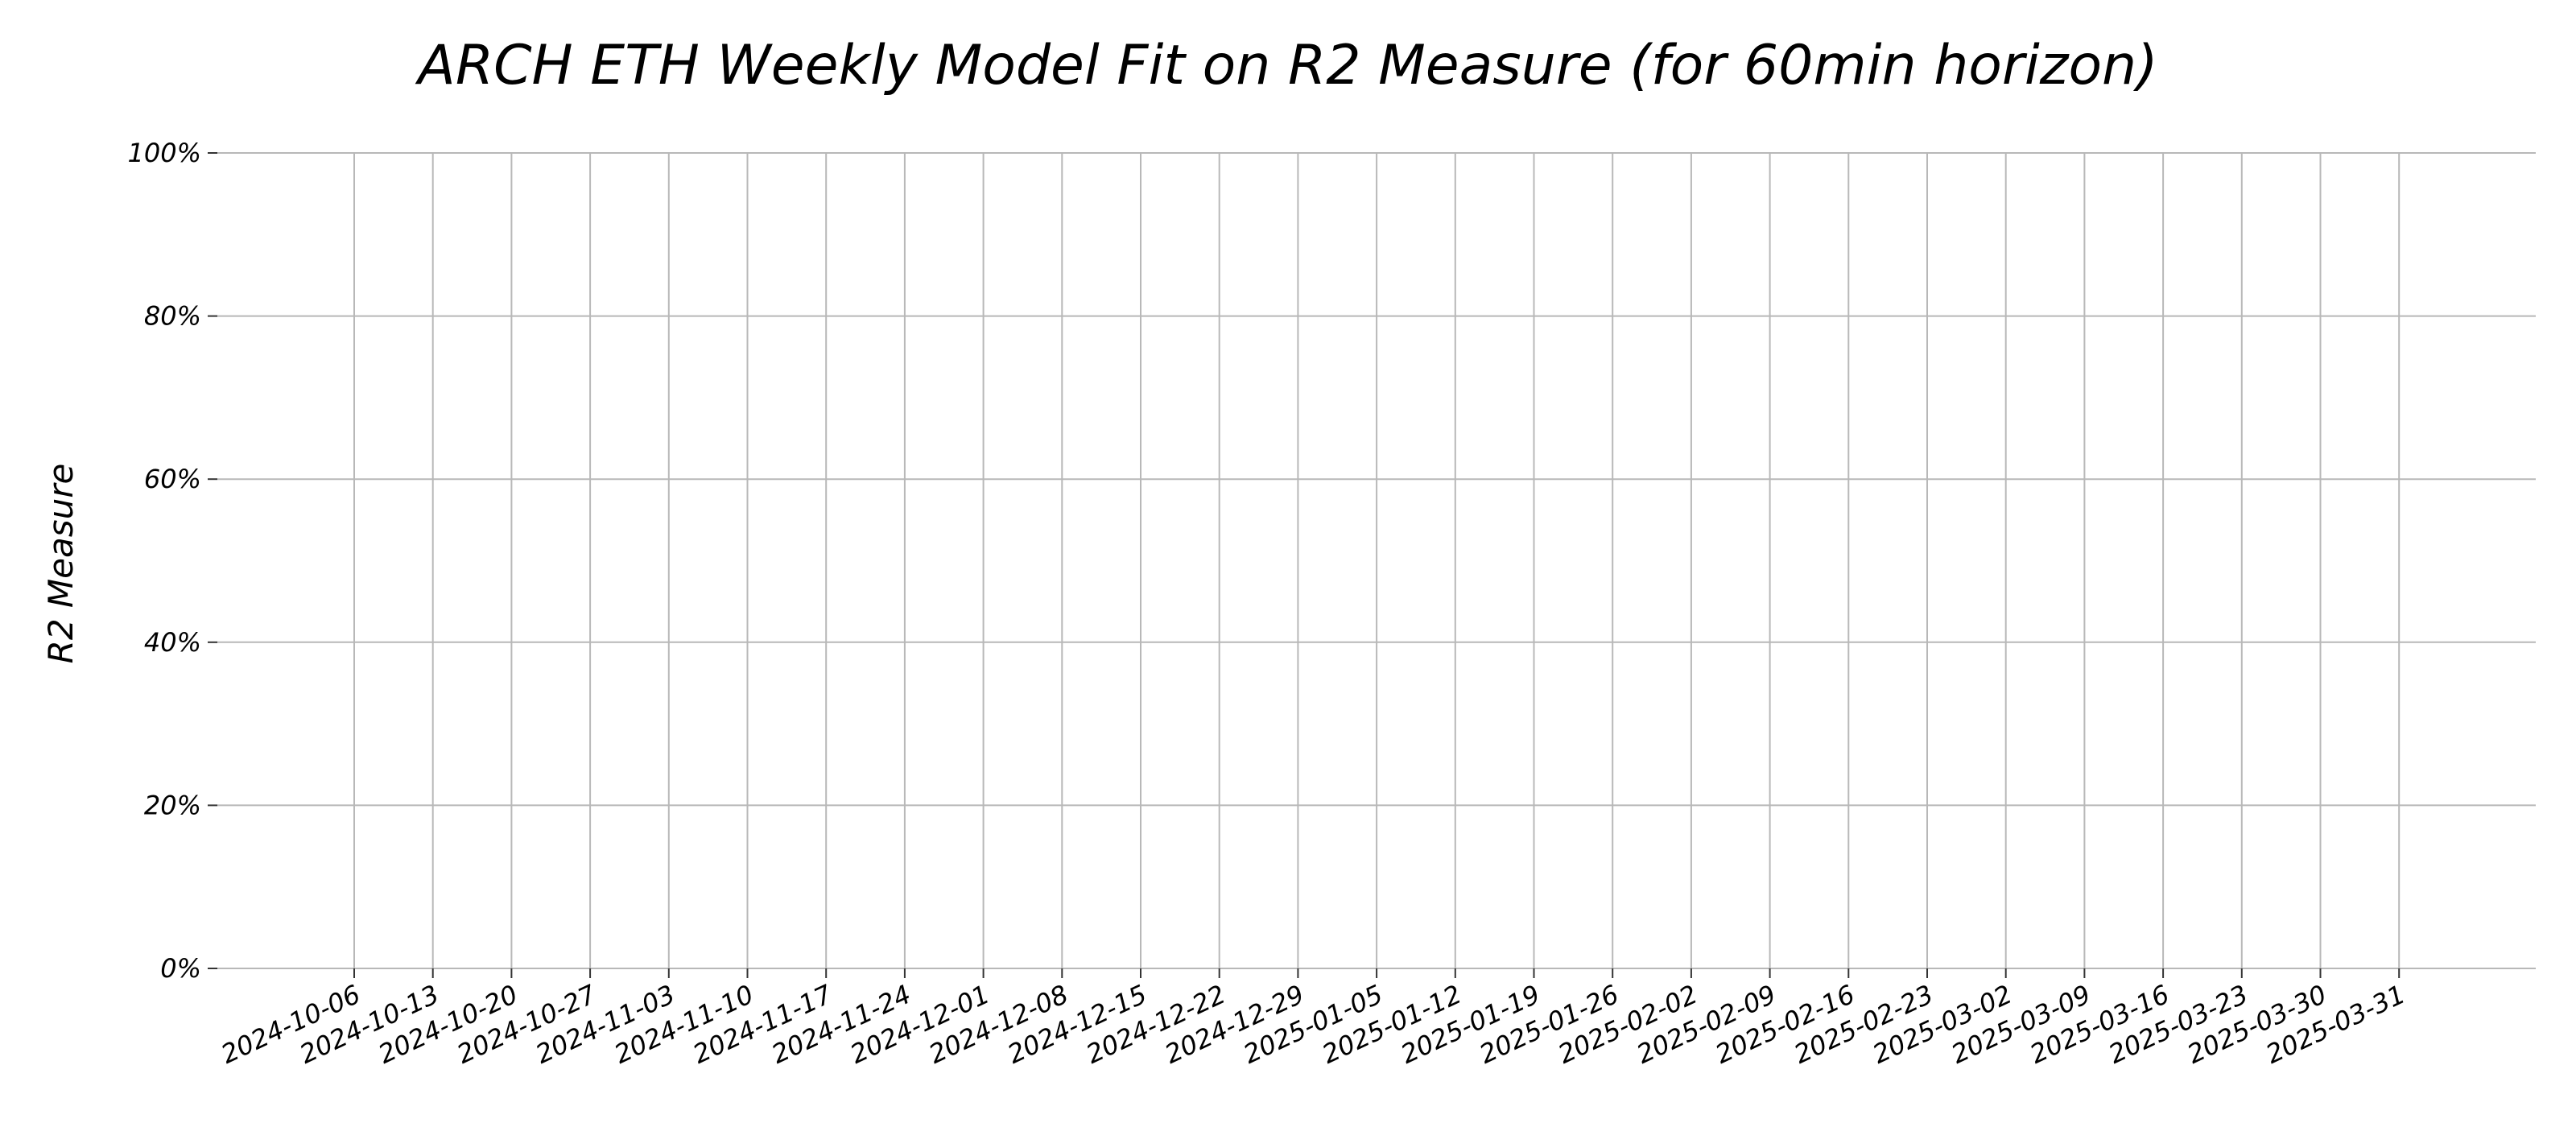  What do you see at coordinates (60, 564) in the screenshot?
I see `y-axis-label: R2 Measure` at bounding box center [60, 564].